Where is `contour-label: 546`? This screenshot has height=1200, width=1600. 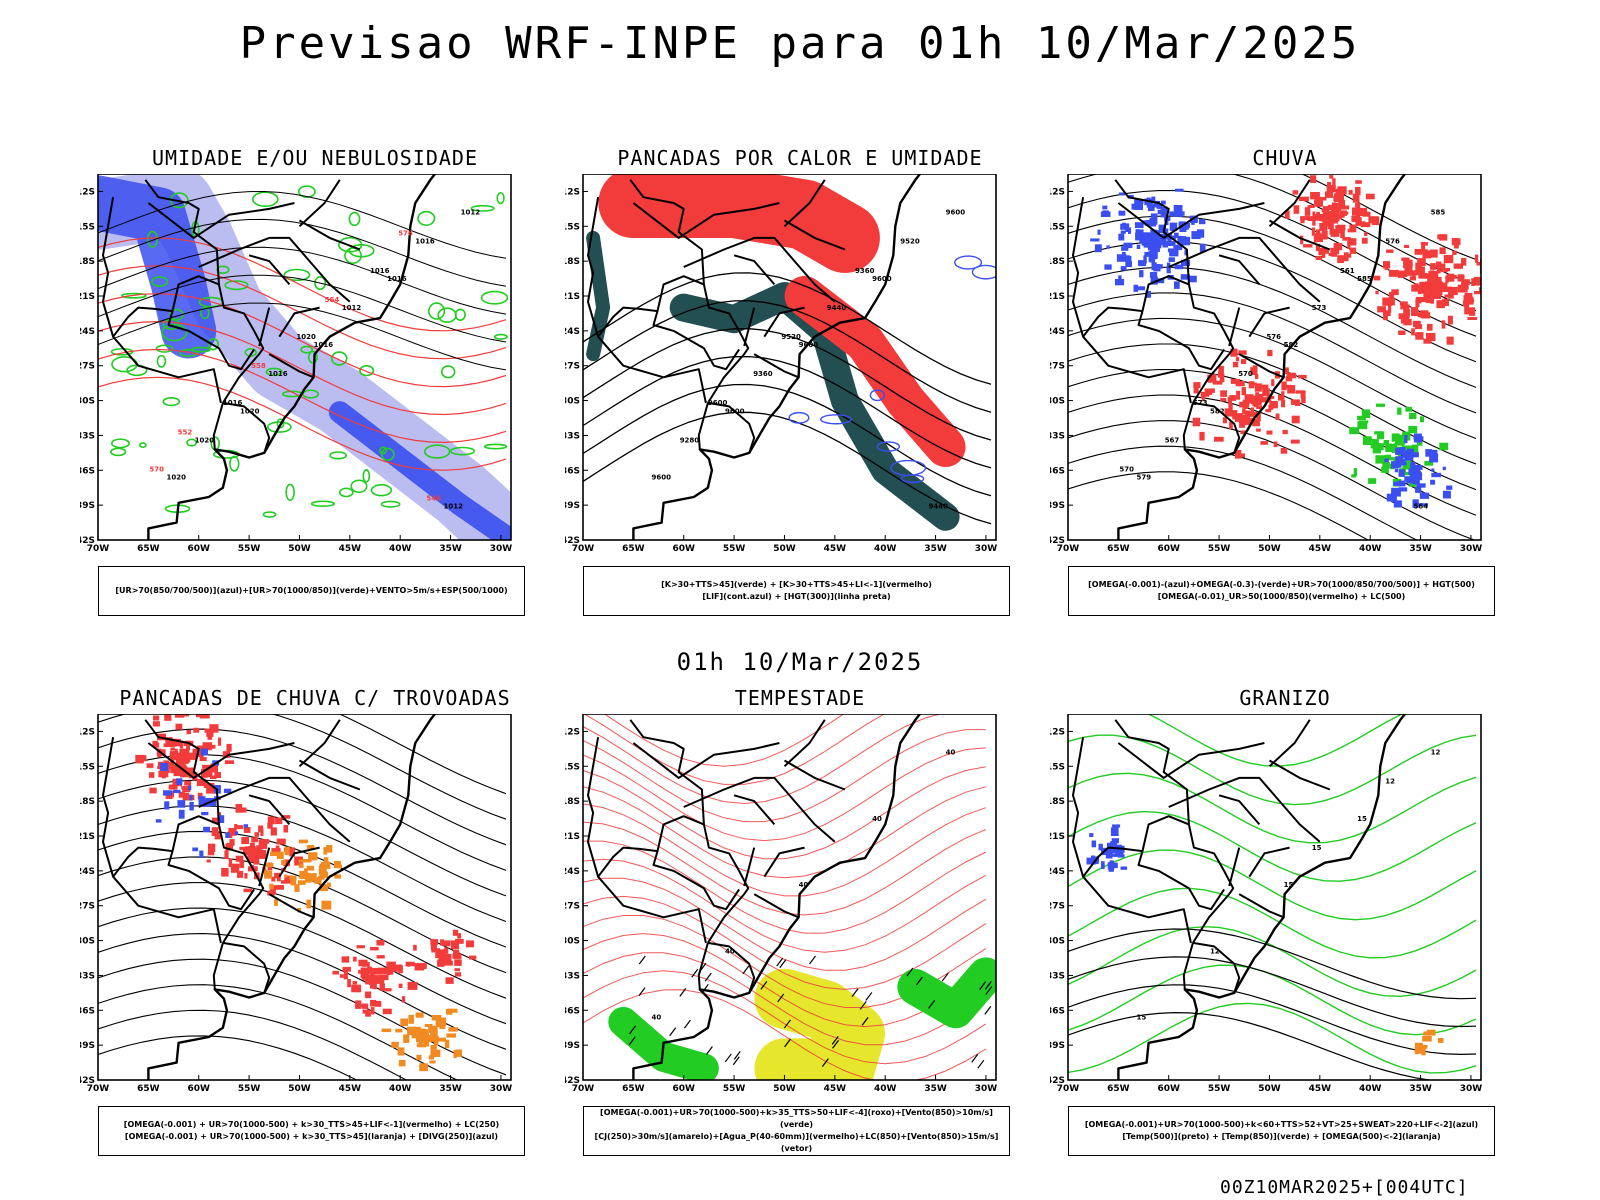 contour-label: 546 is located at coordinates (433, 499).